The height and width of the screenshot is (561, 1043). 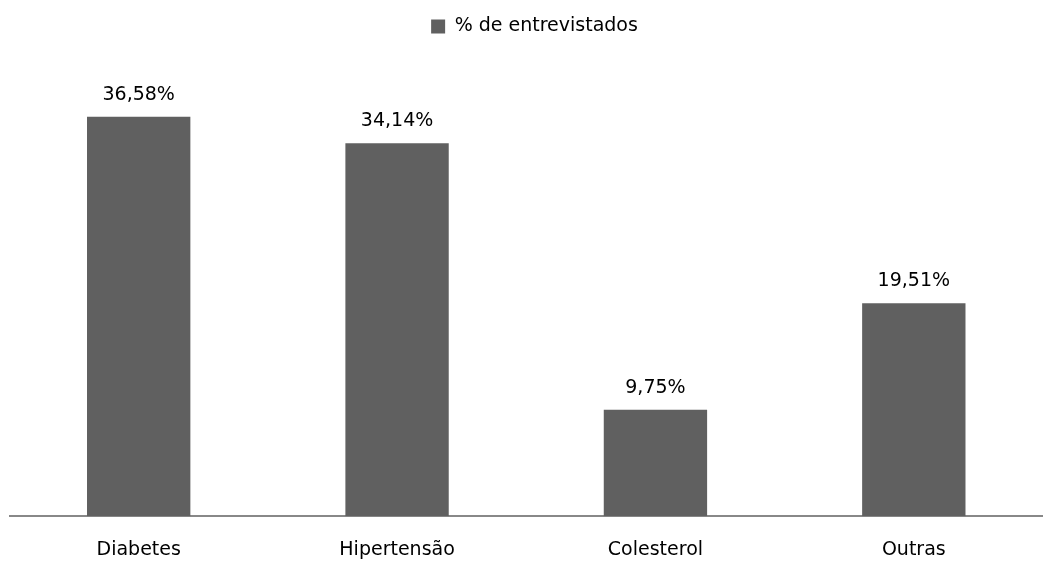 I want to click on data-label: 36,58%, so click(x=138, y=92).